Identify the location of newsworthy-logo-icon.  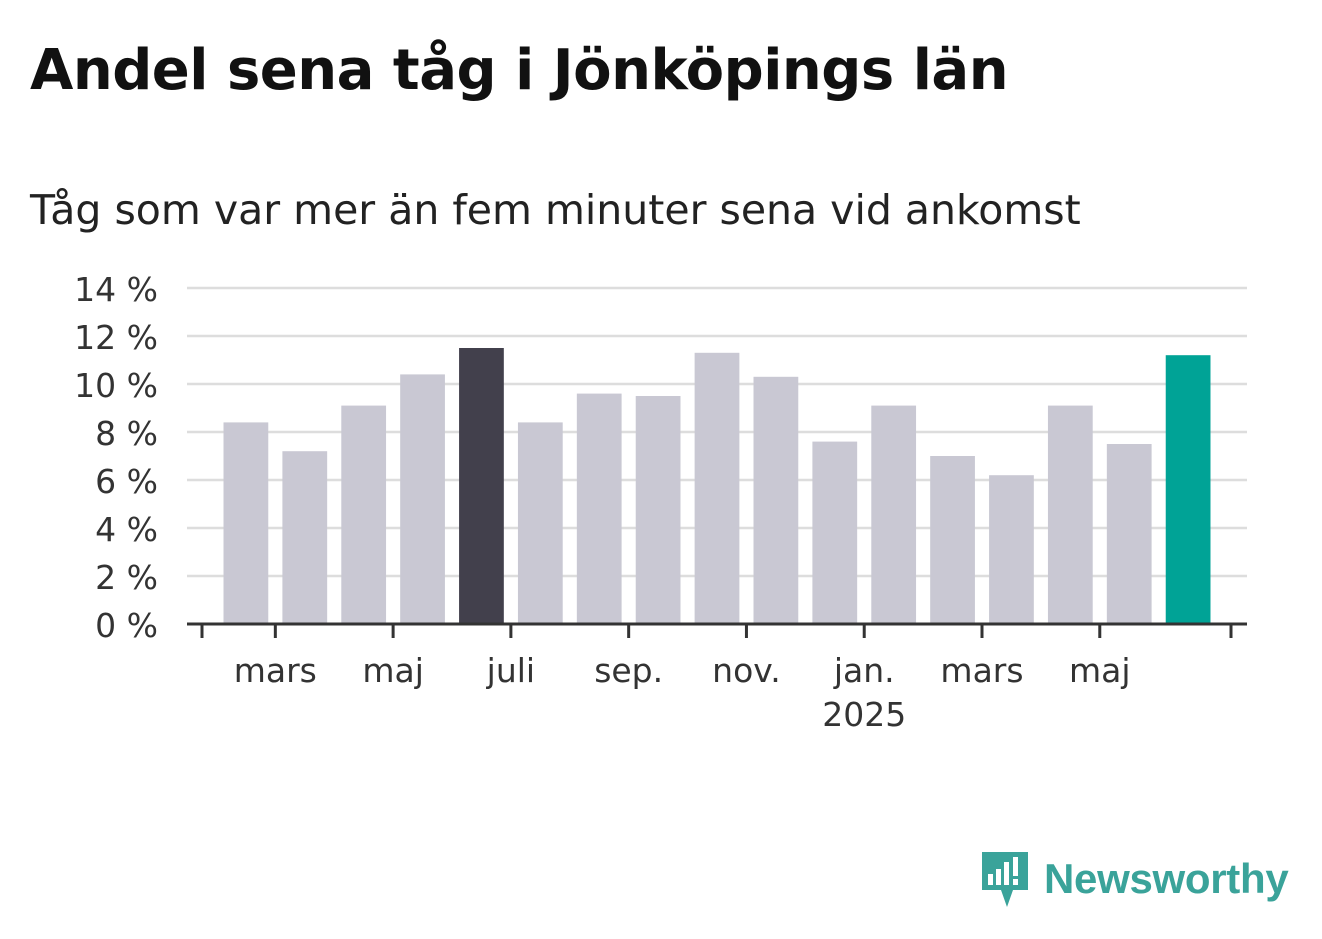
(1005, 879).